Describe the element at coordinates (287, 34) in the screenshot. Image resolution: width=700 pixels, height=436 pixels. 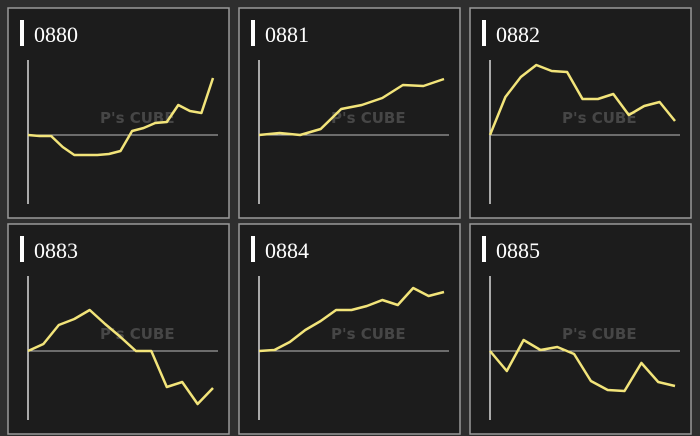
I see `panel-title: 0881` at that location.